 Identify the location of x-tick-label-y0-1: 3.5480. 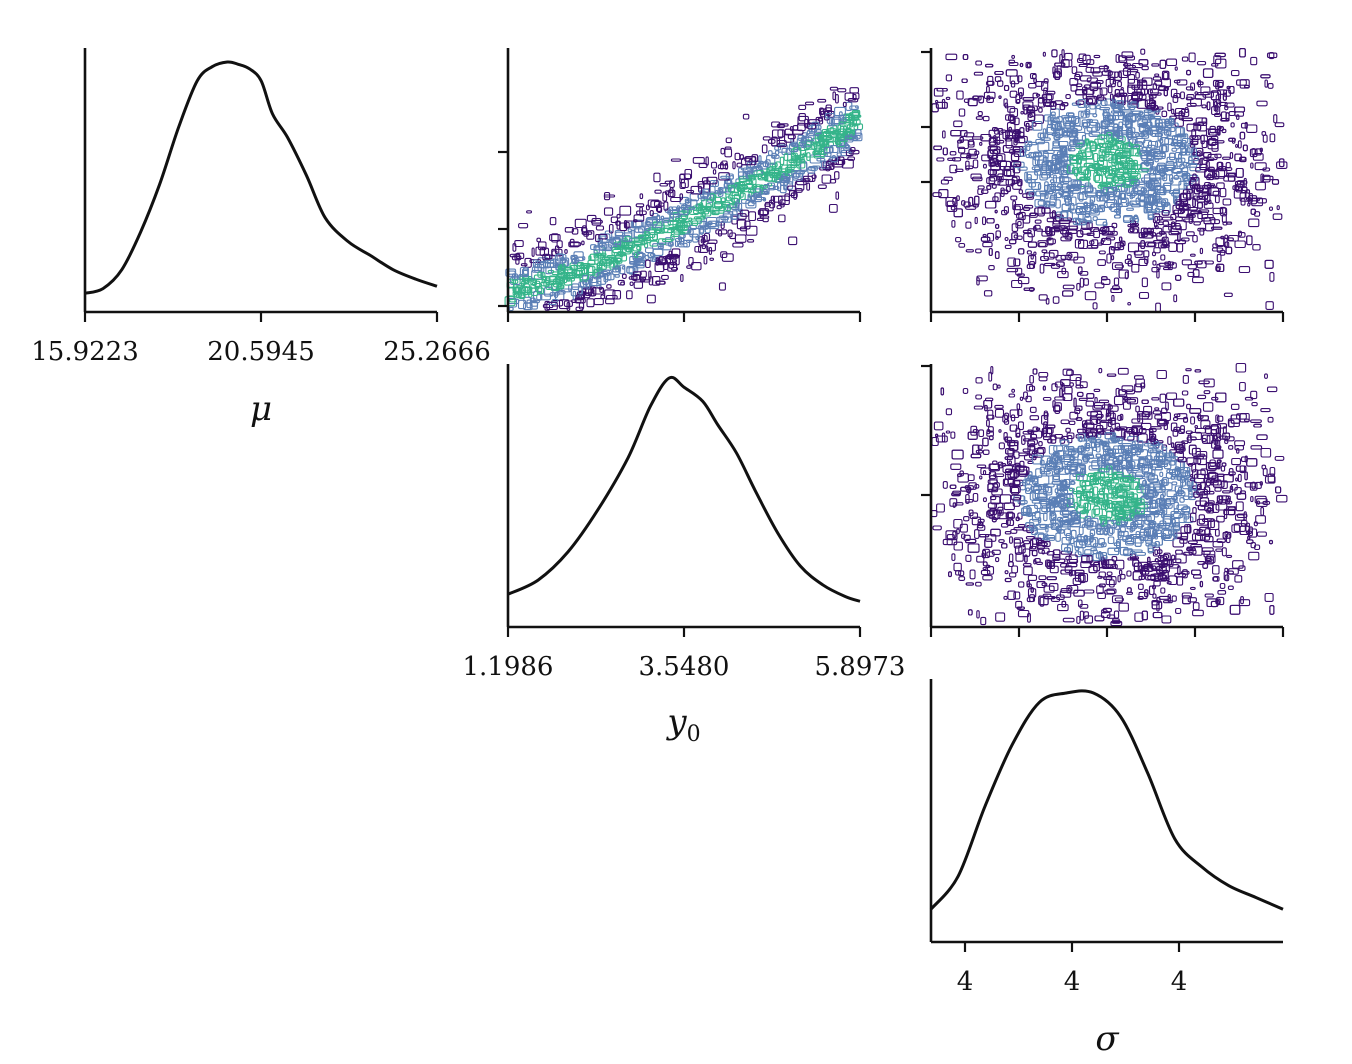
(684, 667).